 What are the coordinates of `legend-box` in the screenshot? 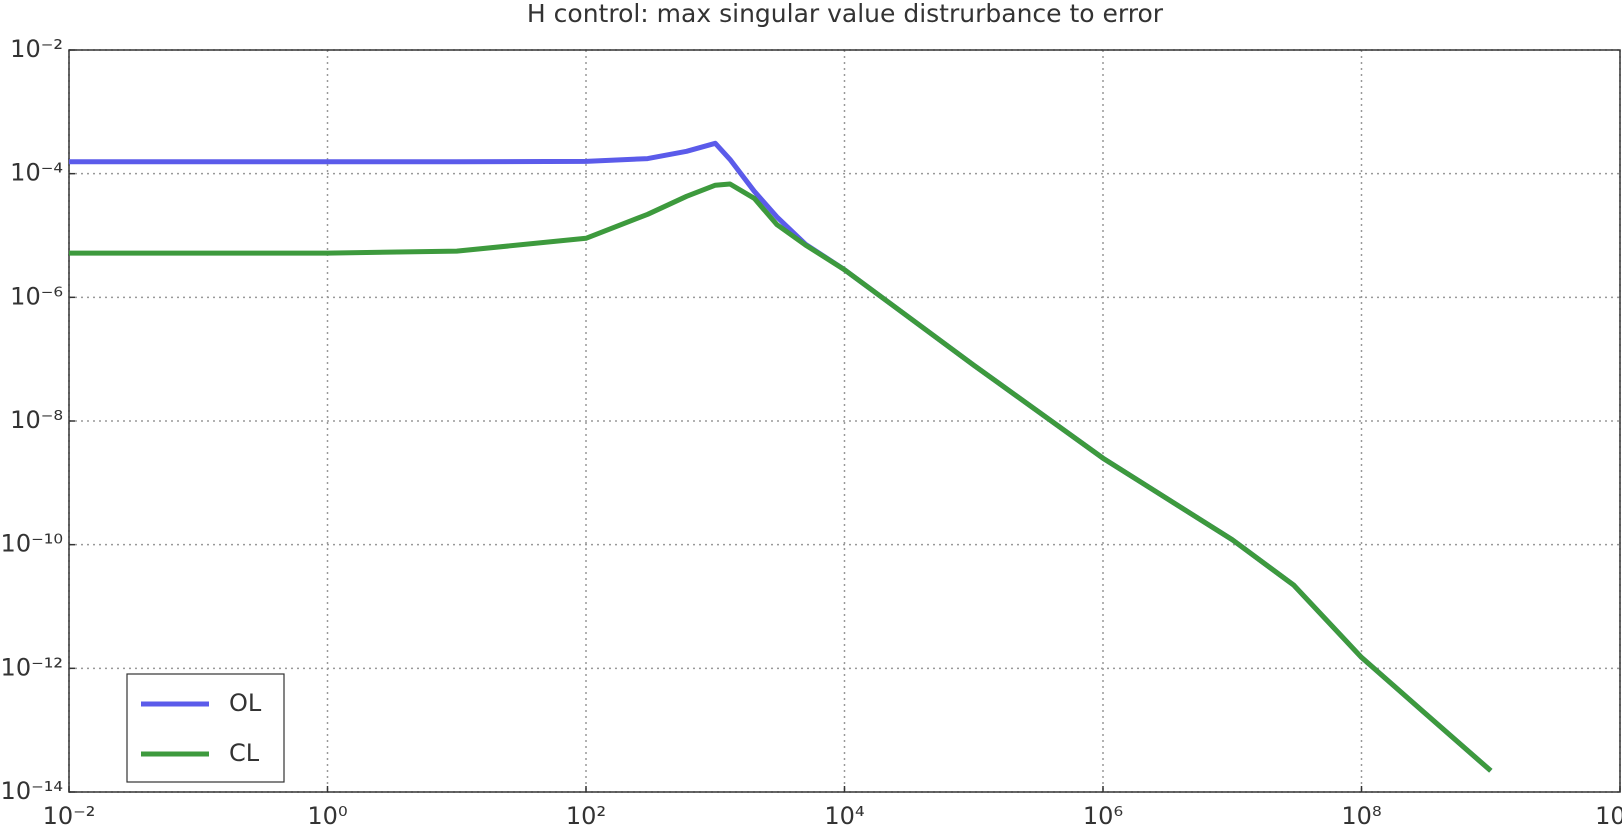 It's located at (205, 728).